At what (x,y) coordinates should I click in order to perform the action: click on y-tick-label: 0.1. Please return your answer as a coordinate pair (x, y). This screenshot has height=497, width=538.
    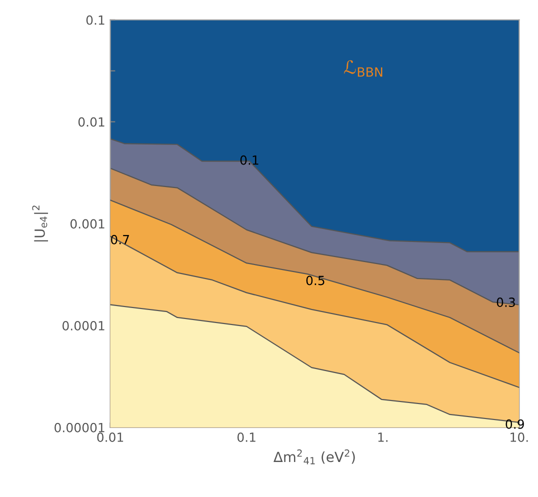
    Looking at the image, I should click on (95, 20).